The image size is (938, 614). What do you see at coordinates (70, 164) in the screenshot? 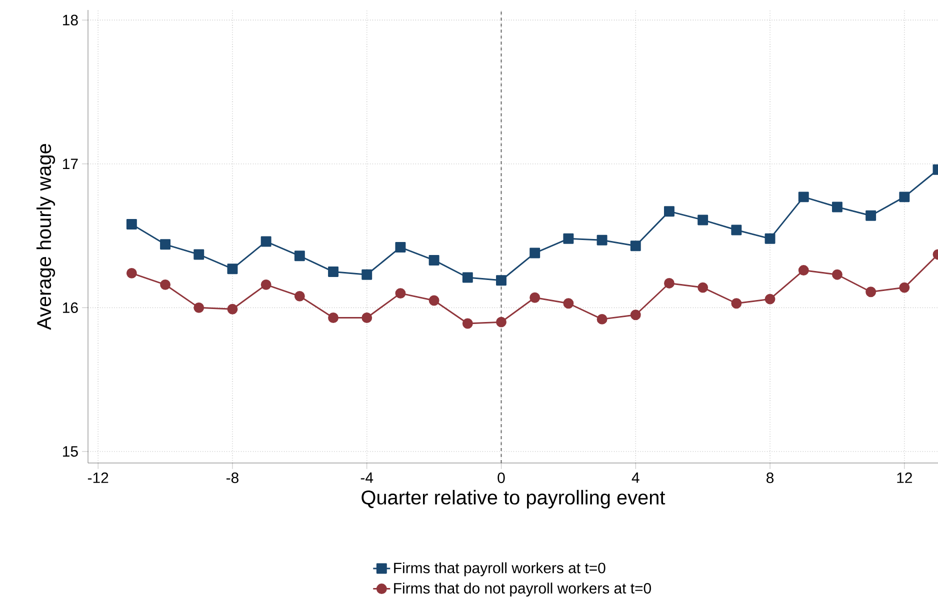
I see `y-tick-label: 17` at bounding box center [70, 164].